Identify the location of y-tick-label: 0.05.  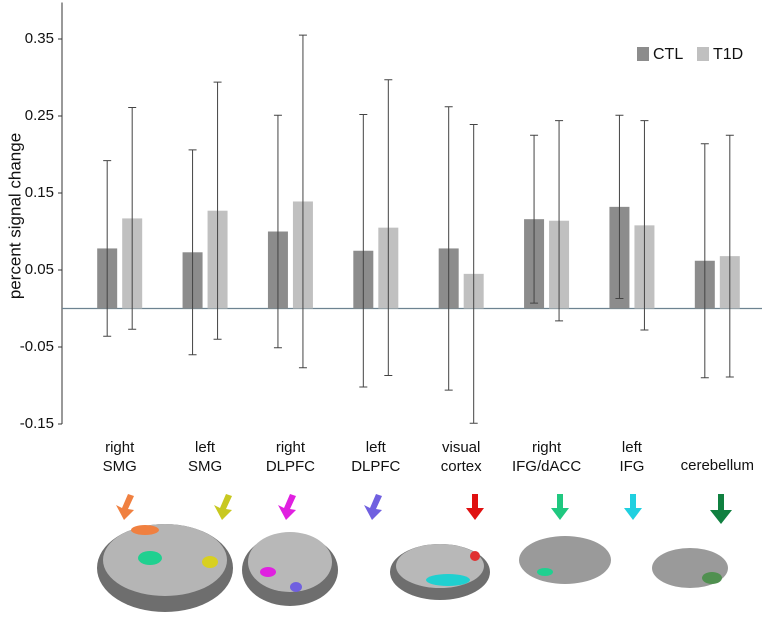
(39, 269).